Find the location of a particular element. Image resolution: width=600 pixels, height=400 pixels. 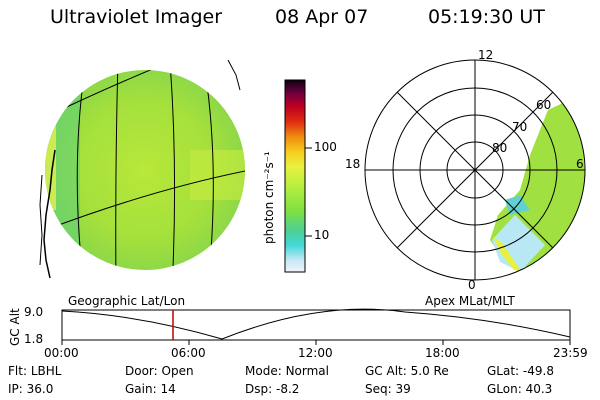

info-door-value: Open is located at coordinates (177, 371).